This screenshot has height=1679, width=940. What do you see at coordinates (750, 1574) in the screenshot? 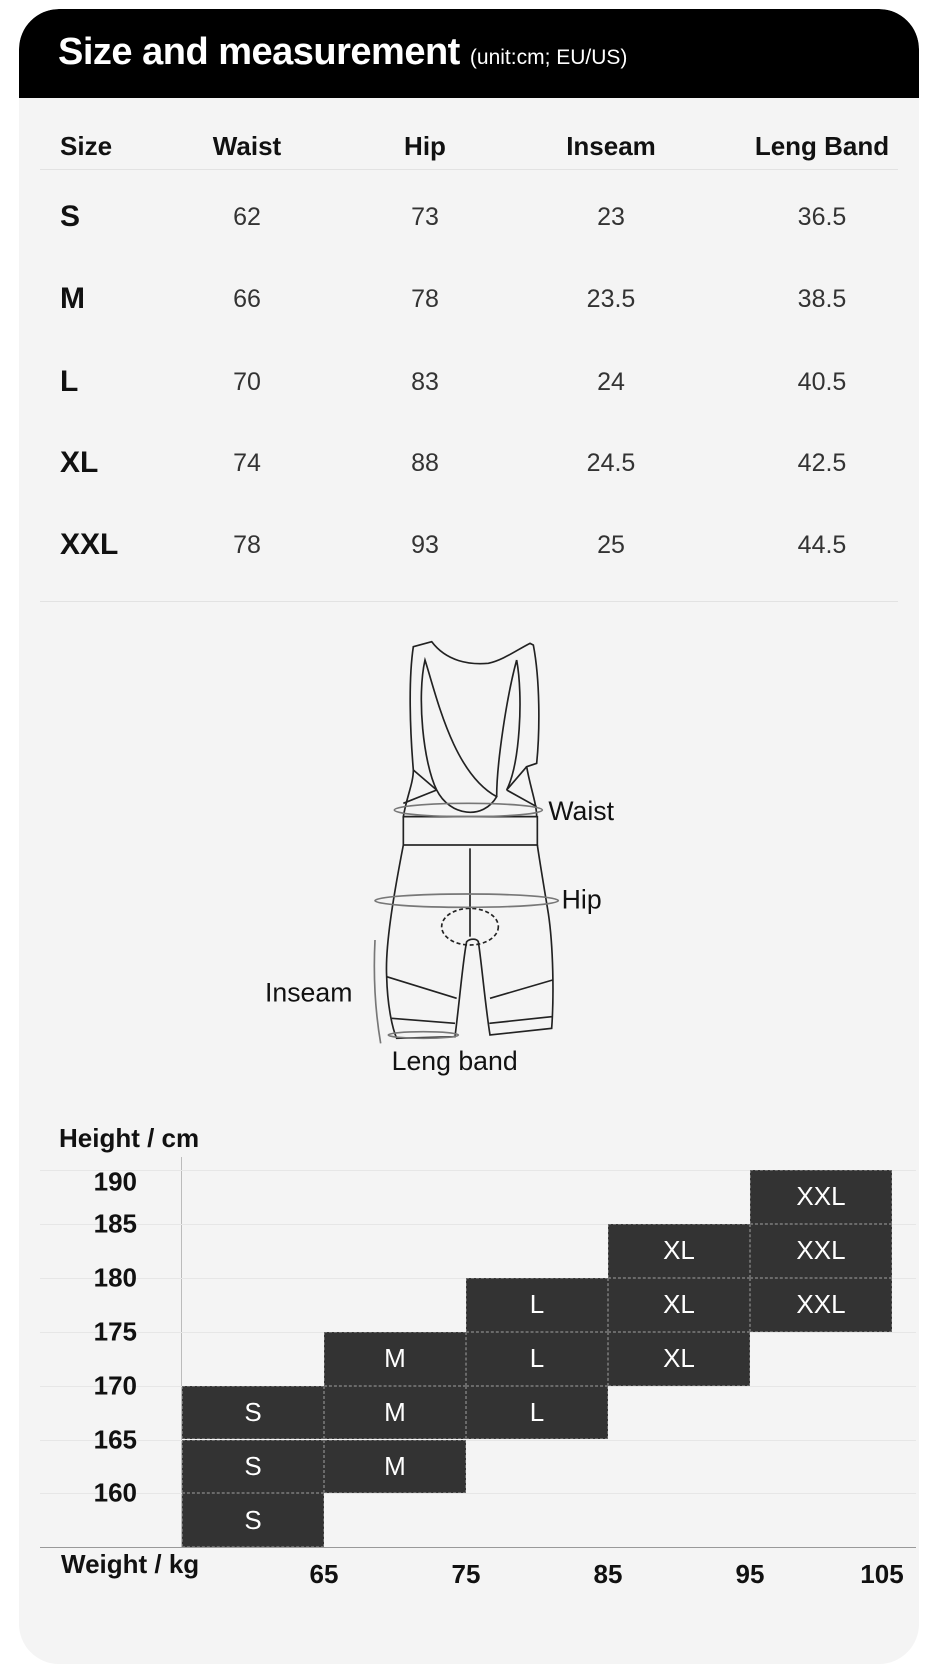
I see `x-tick-label: 95` at bounding box center [750, 1574].